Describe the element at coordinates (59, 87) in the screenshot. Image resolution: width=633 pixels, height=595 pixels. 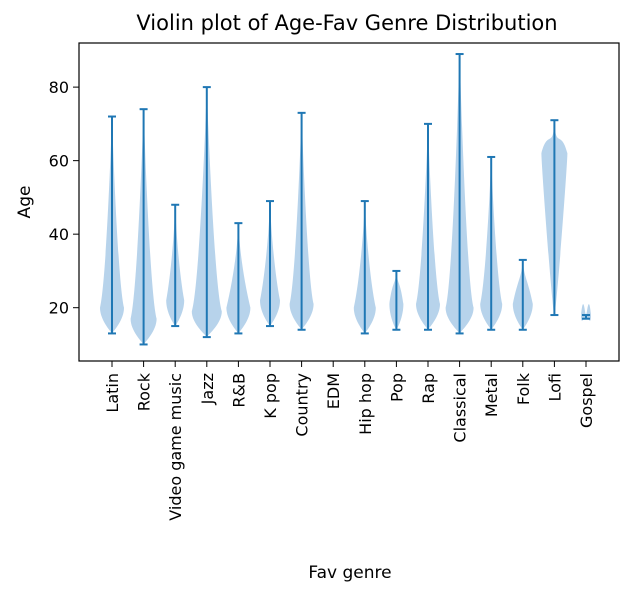
I see `y-tick-label: 80` at that location.